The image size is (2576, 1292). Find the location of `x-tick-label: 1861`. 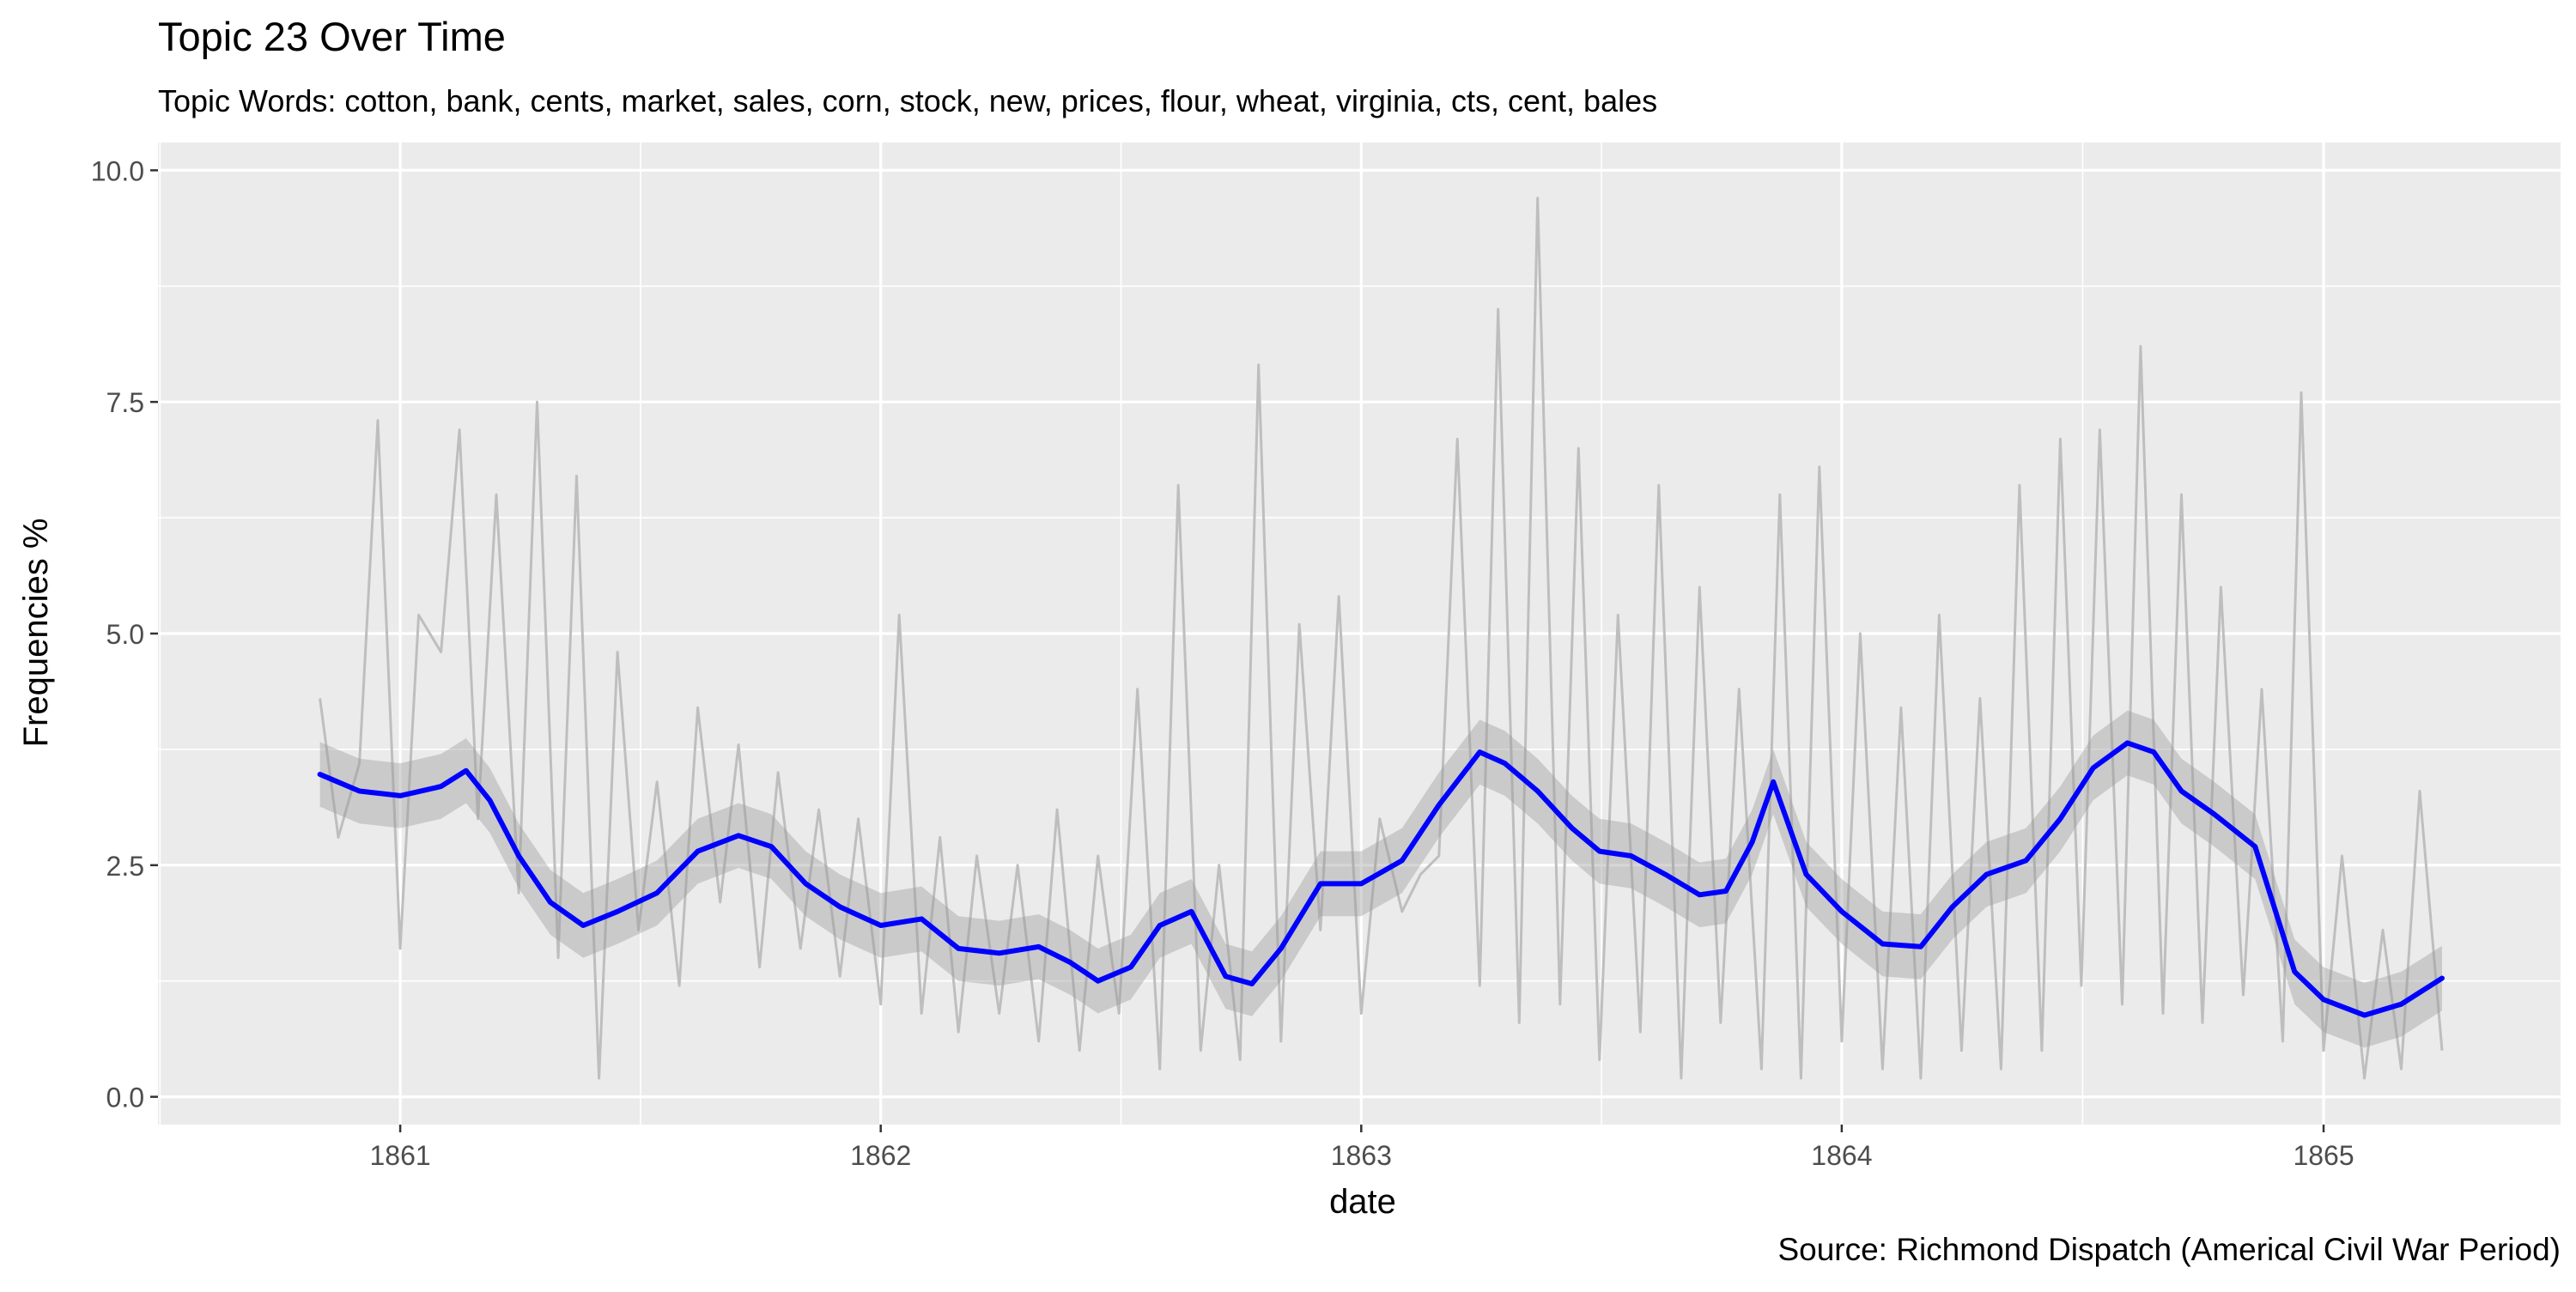

x-tick-label: 1861 is located at coordinates (400, 1155).